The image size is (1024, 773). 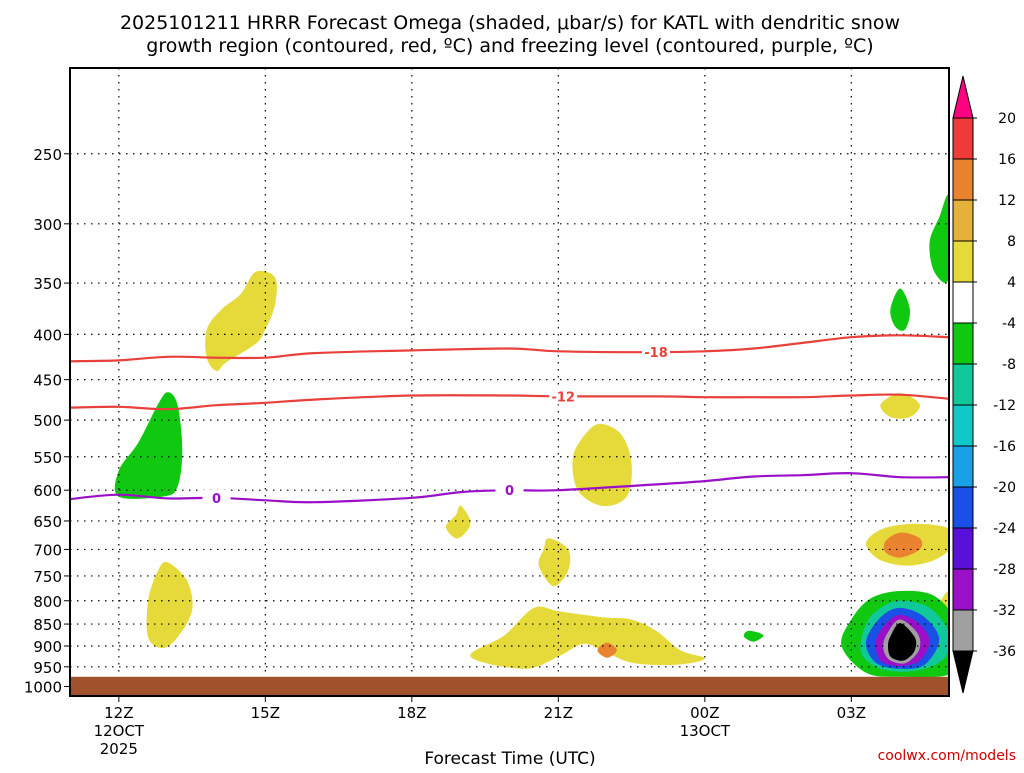 I want to click on colorbar-label-5: -4, so click(x=1009, y=324).